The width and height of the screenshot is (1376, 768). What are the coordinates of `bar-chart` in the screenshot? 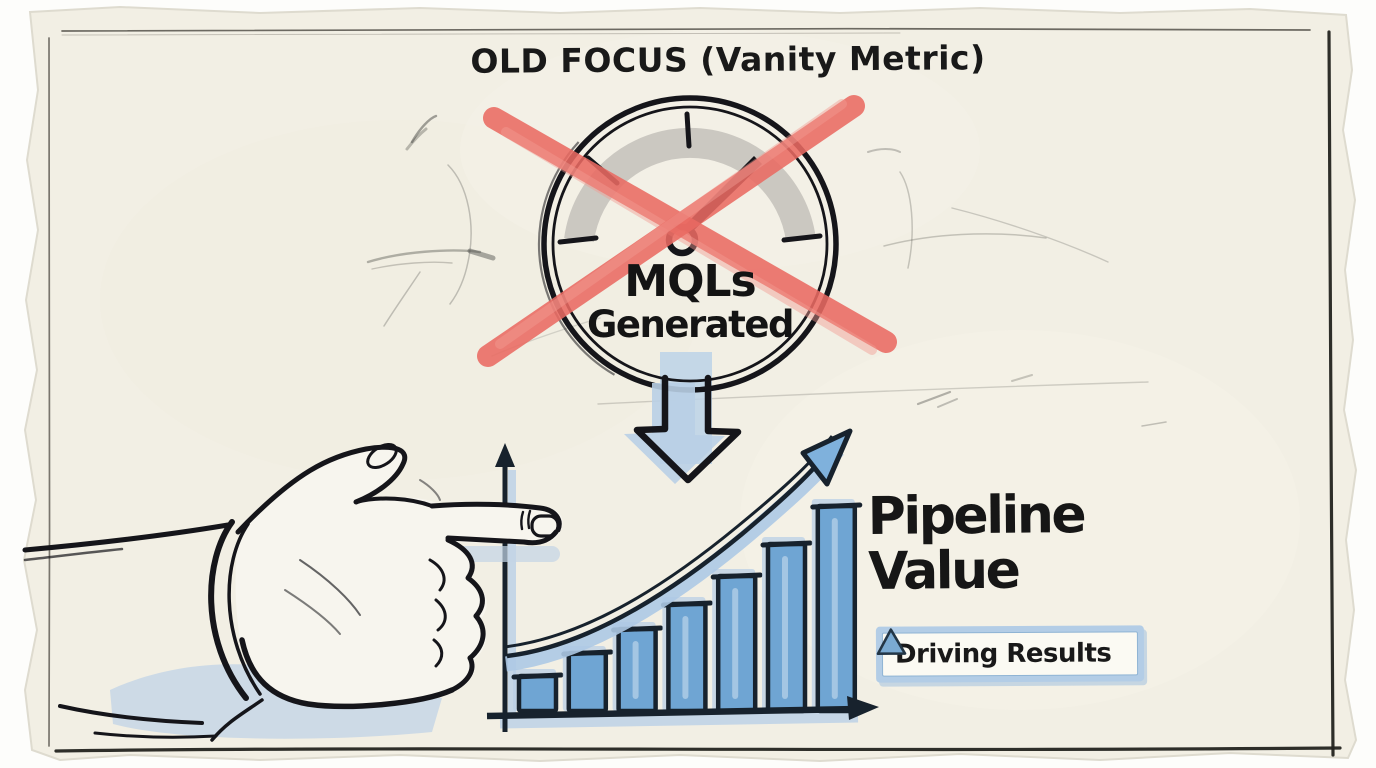 It's located at (682, 580).